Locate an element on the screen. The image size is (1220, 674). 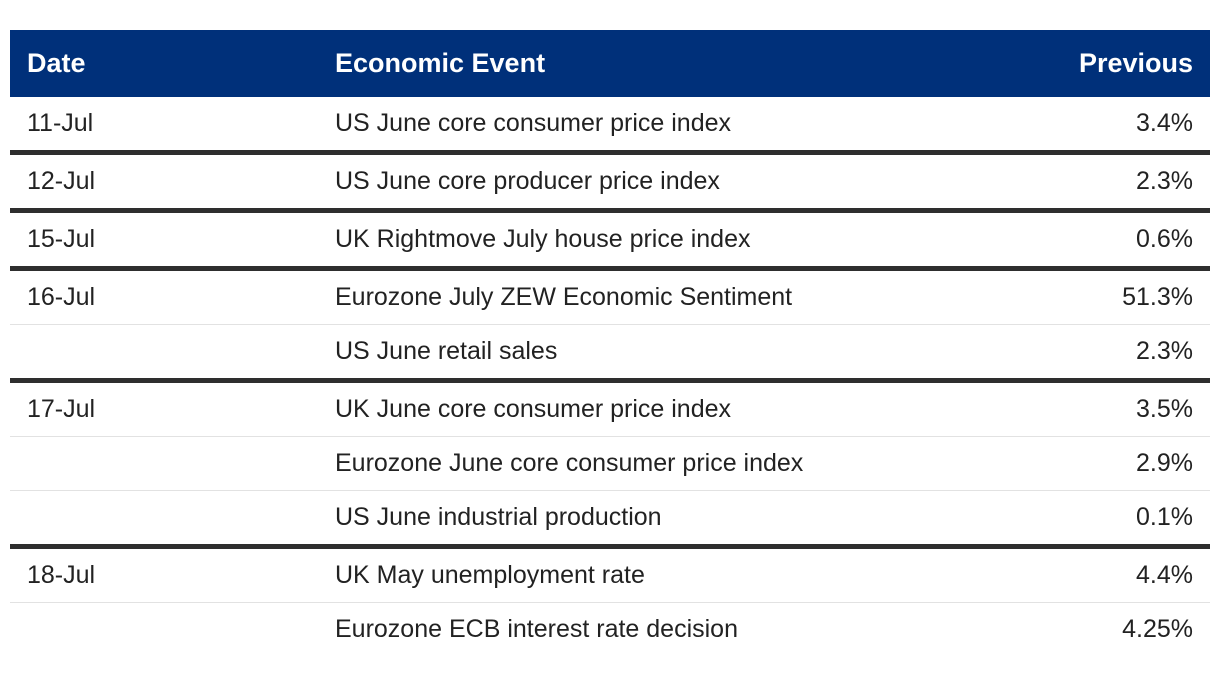
event-cell: UK Rightmove July house price index is located at coordinates (543, 239).